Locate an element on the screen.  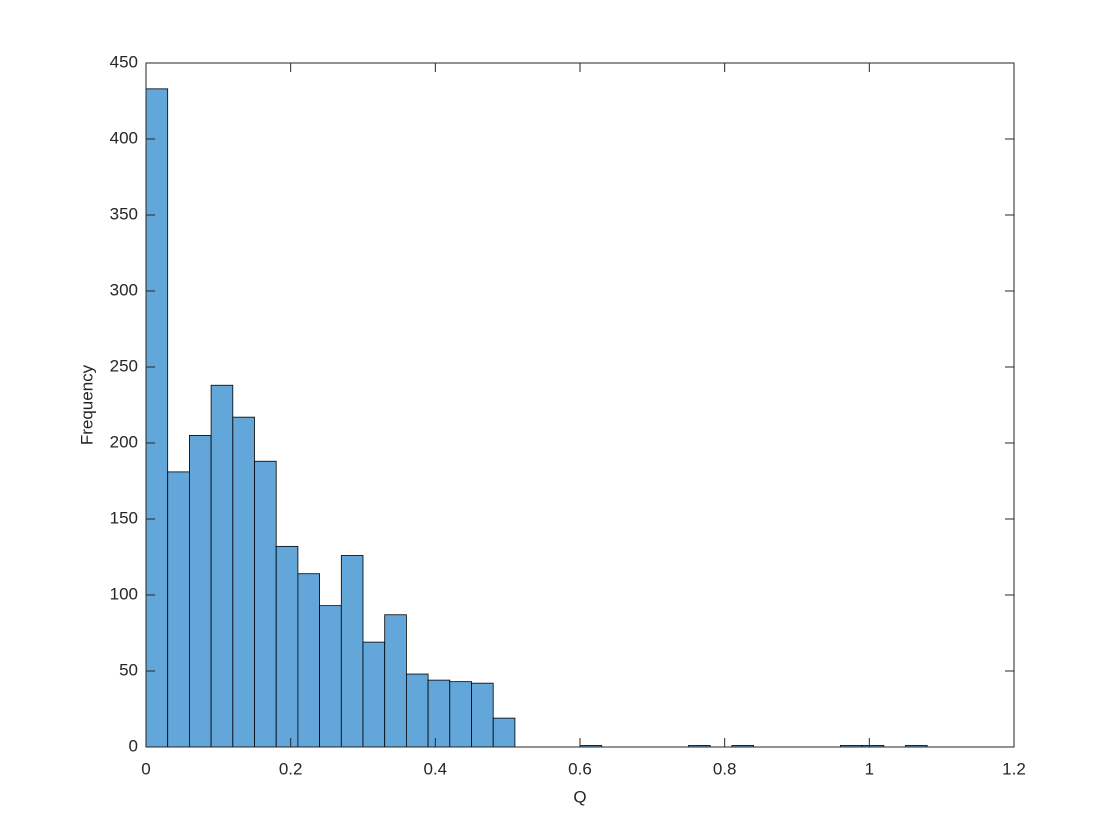
x-tick-label: 1 is located at coordinates (869, 768).